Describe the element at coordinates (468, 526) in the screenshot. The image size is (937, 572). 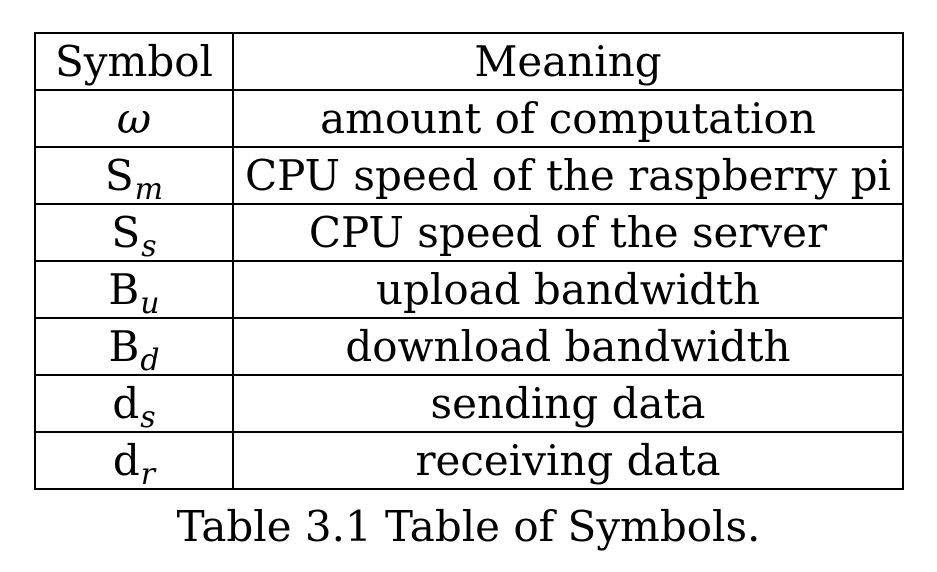
I see `table-caption: Table 3.1 Table of Symbols.` at that location.